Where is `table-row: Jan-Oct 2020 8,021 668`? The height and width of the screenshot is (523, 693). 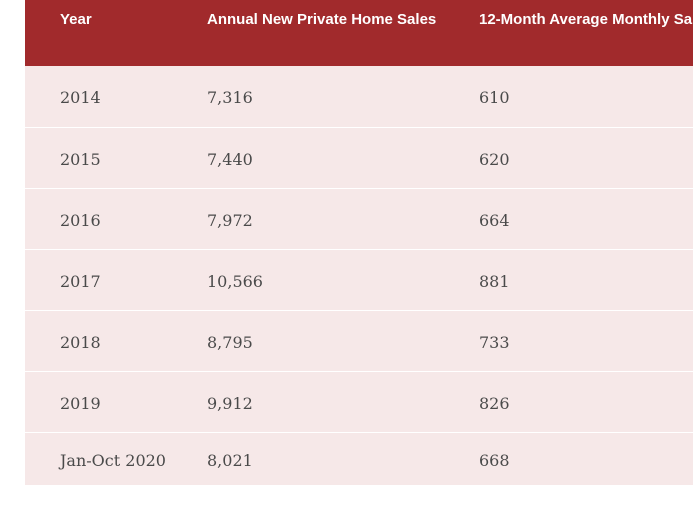 table-row: Jan-Oct 2020 8,021 668 is located at coordinates (359, 458).